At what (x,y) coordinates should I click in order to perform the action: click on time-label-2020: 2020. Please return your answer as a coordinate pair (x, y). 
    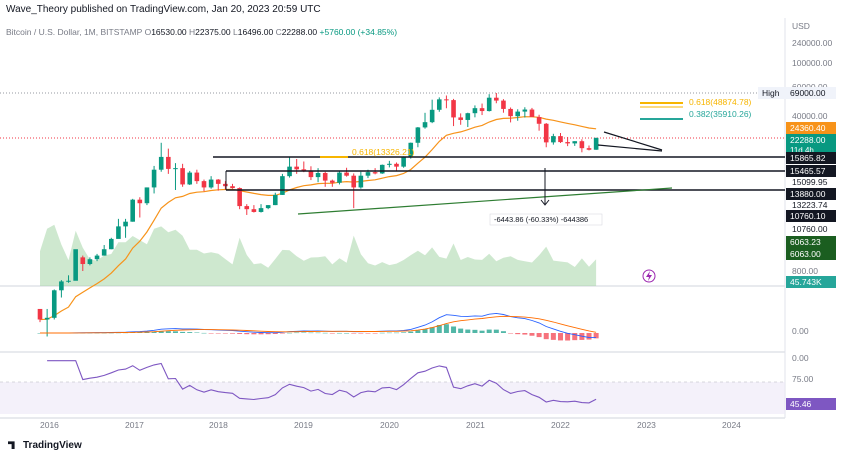
    Looking at the image, I should click on (389, 425).